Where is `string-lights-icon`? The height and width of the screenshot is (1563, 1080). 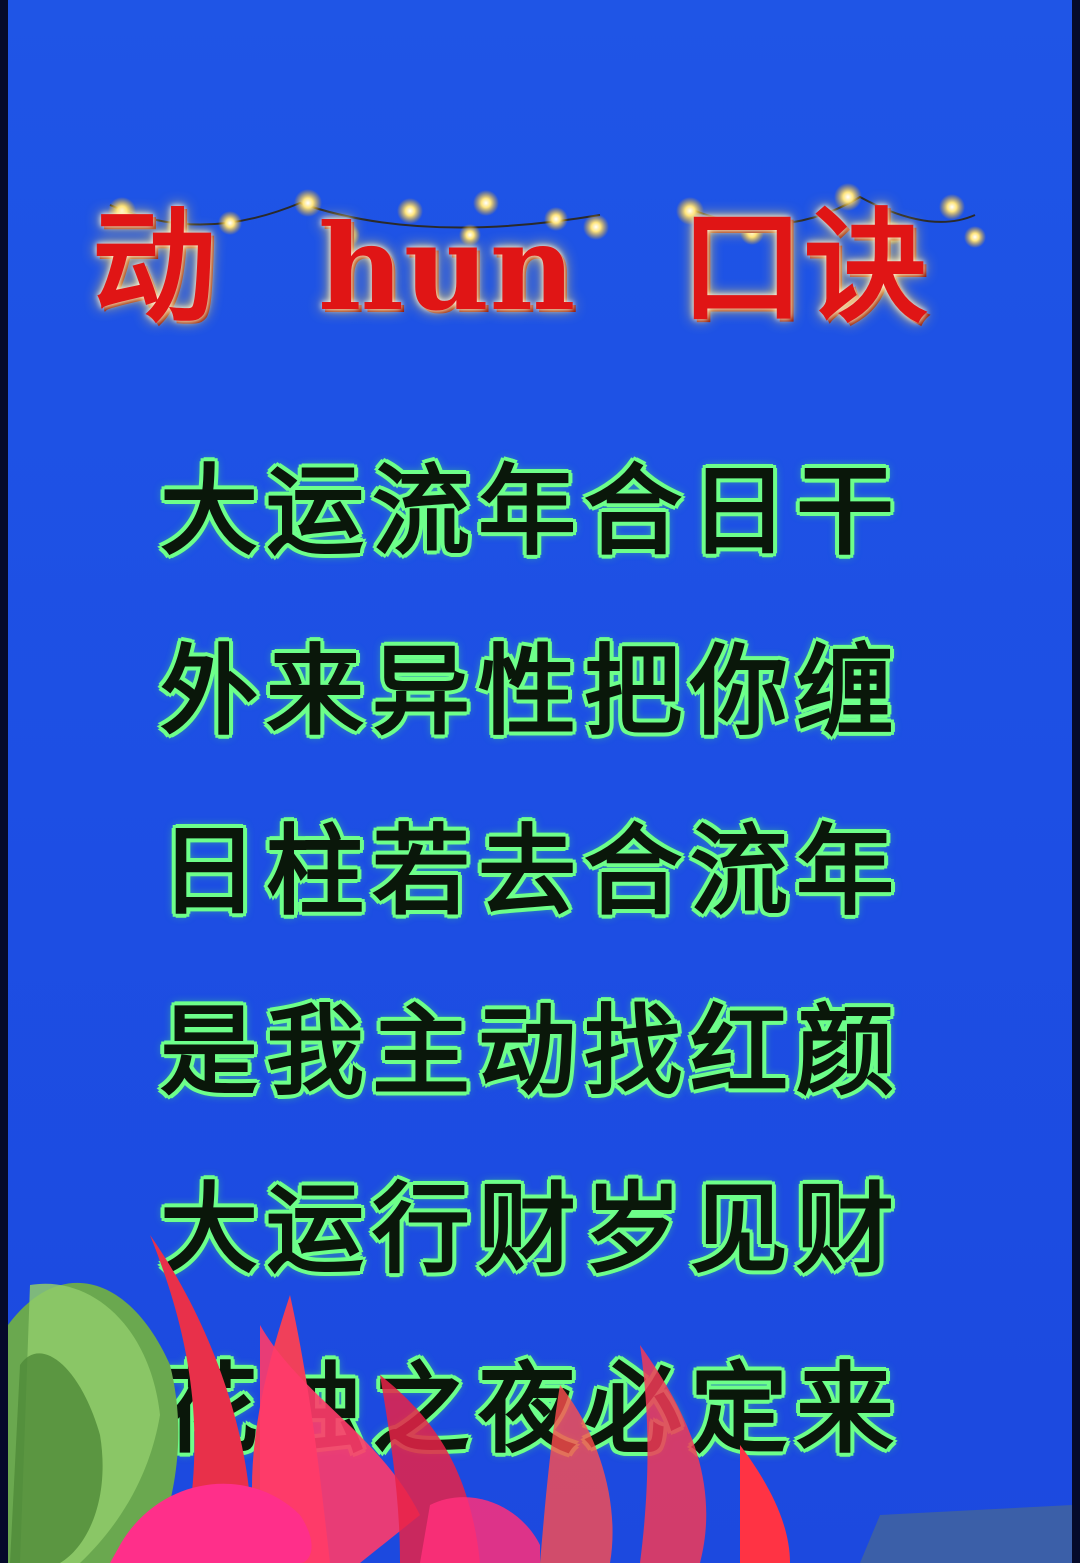
string-lights-icon is located at coordinates (547, 215).